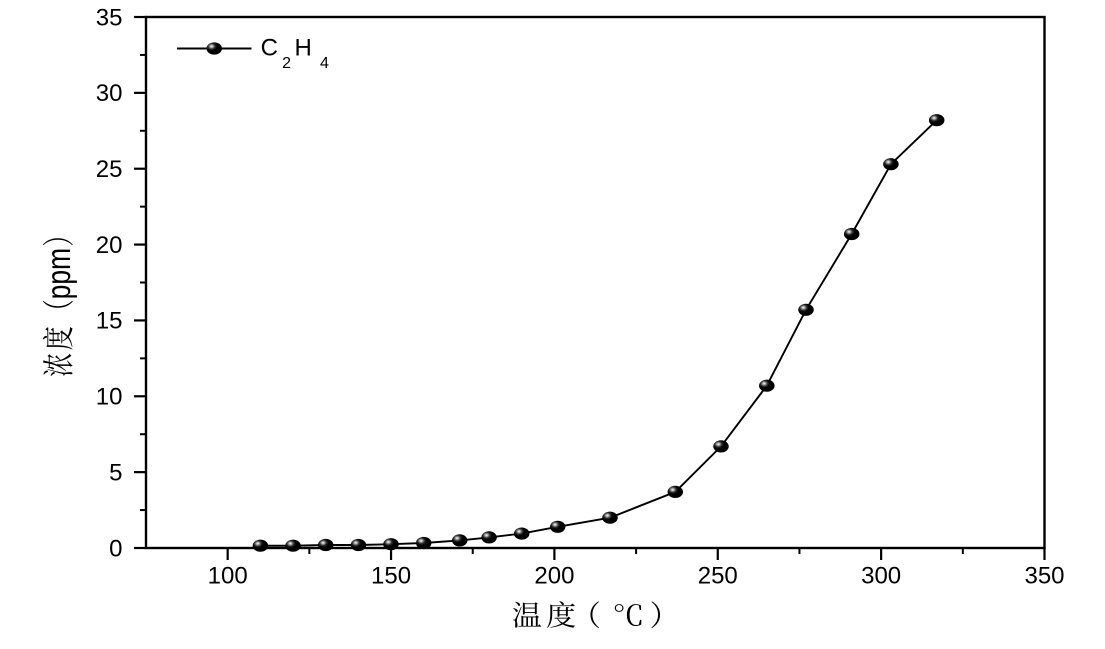 Image resolution: width=1105 pixels, height=649 pixels. I want to click on legend: C2H4, so click(253, 53).